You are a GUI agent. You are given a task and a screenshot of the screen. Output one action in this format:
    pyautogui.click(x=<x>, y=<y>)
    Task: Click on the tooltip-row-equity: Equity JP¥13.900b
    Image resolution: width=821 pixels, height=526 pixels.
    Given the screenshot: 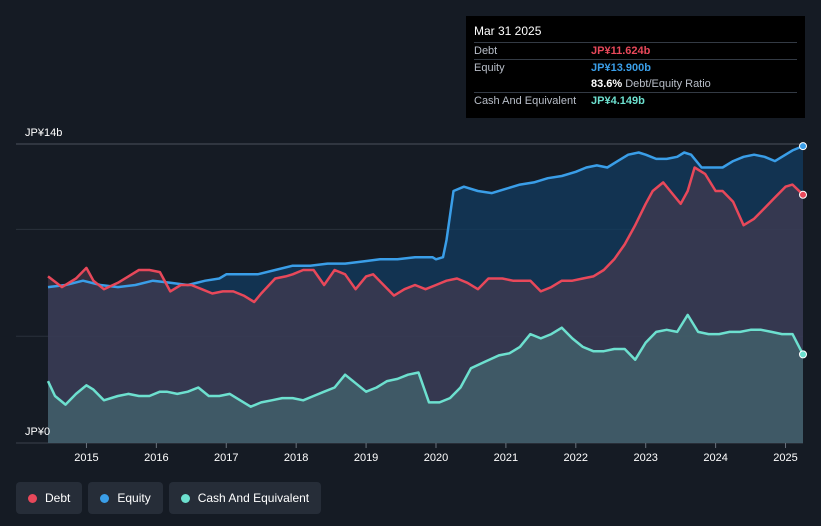 What is the action you would take?
    pyautogui.click(x=635, y=67)
    